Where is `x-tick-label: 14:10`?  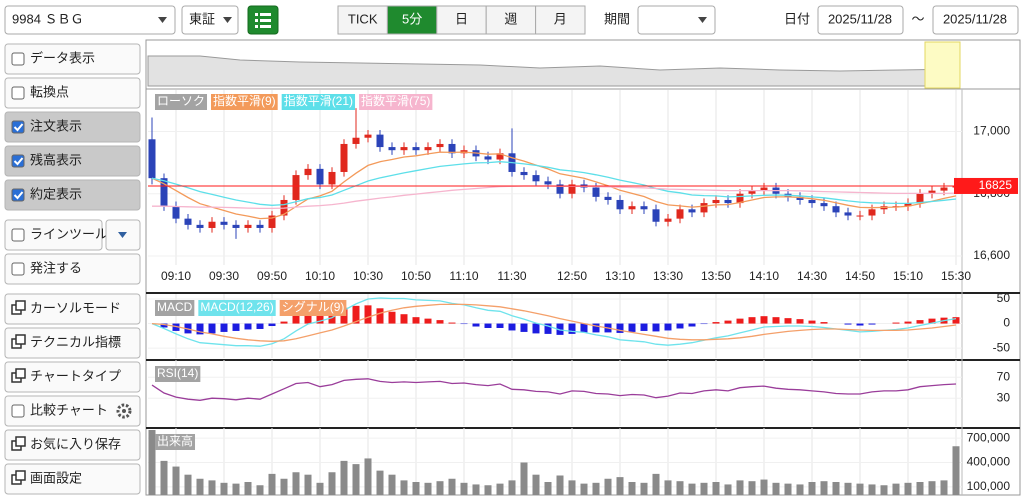
x-tick-label: 14:10 is located at coordinates (764, 276).